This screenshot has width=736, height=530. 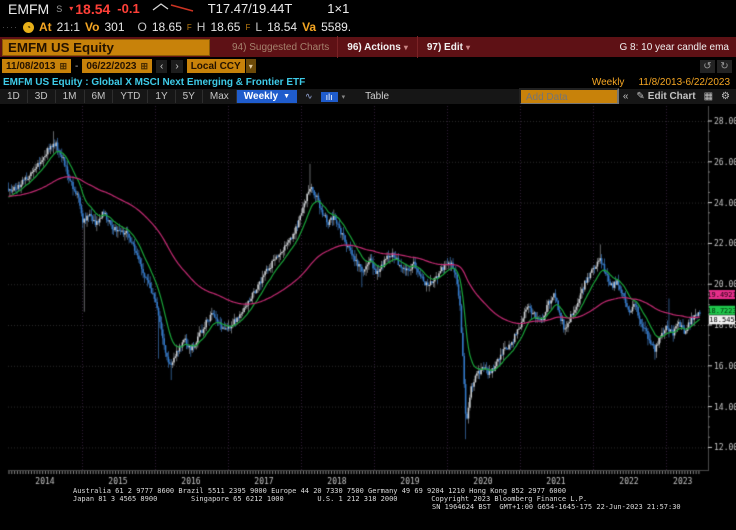 What do you see at coordinates (99, 96) in the screenshot?
I see `period-tab-6m: 6M` at bounding box center [99, 96].